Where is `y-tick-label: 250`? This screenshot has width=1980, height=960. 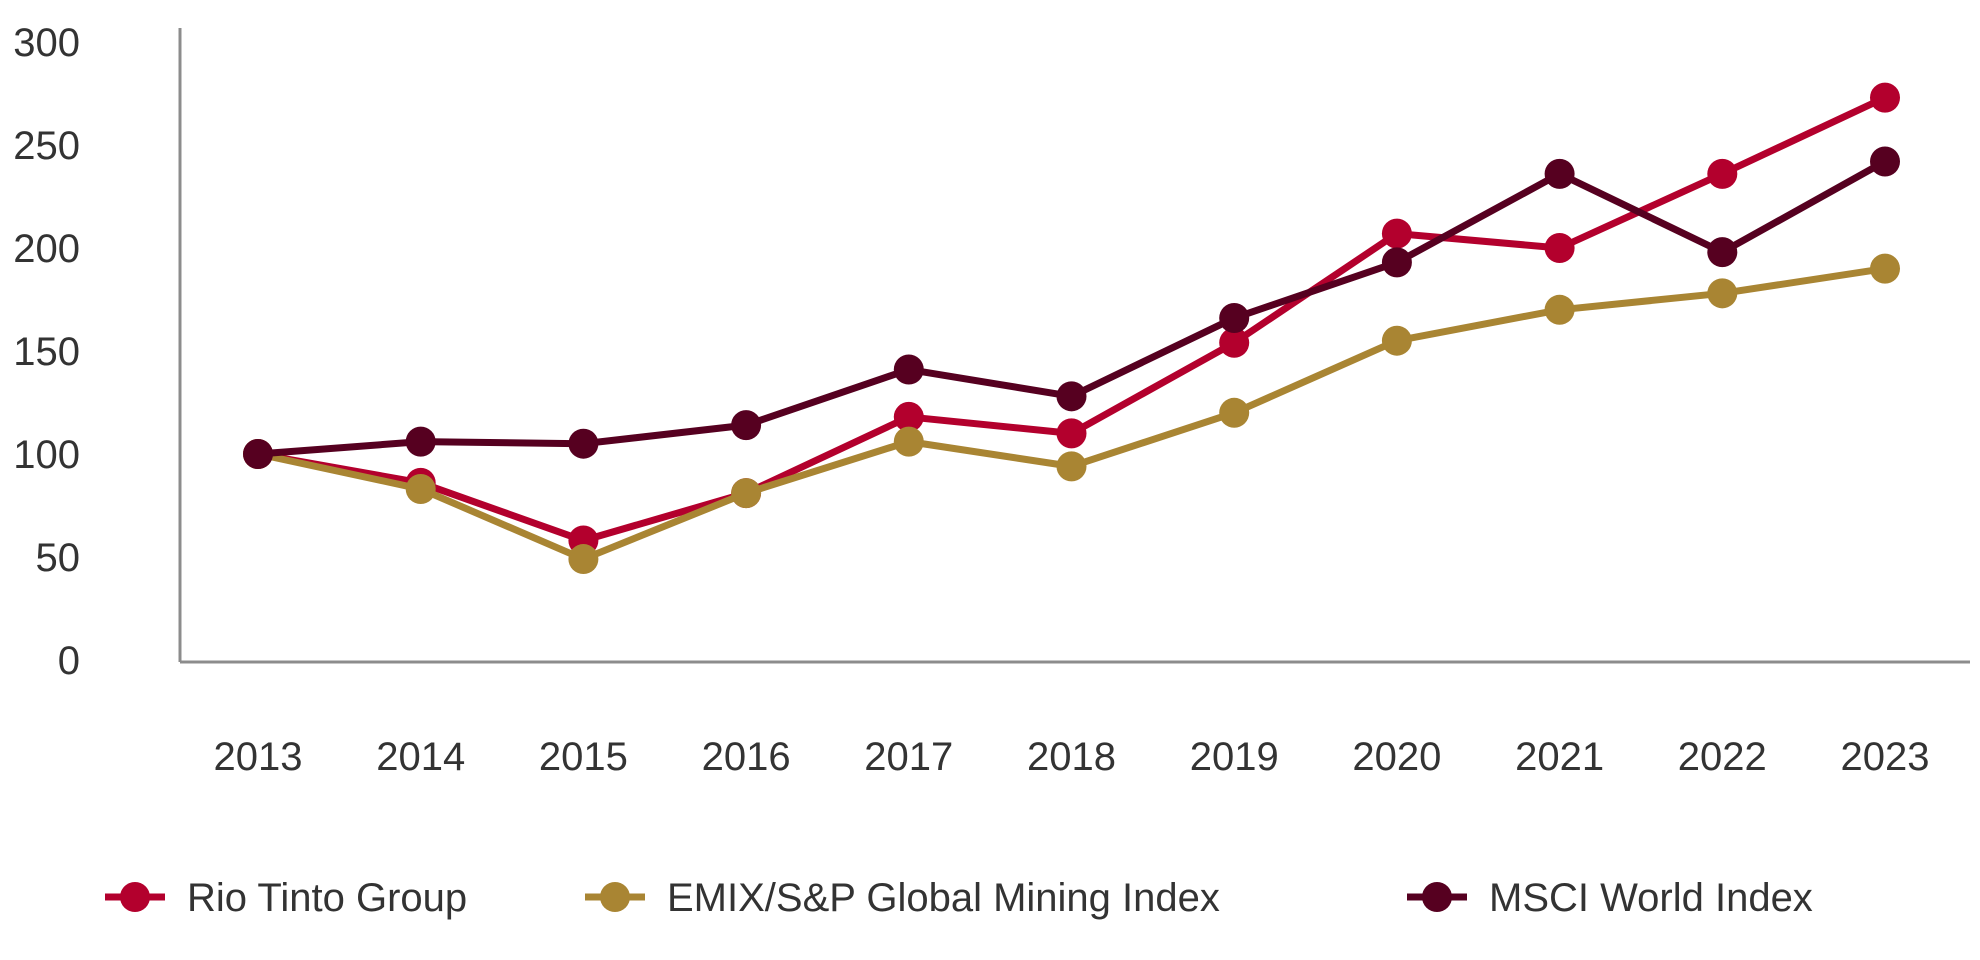 y-tick-label: 250 is located at coordinates (46, 146).